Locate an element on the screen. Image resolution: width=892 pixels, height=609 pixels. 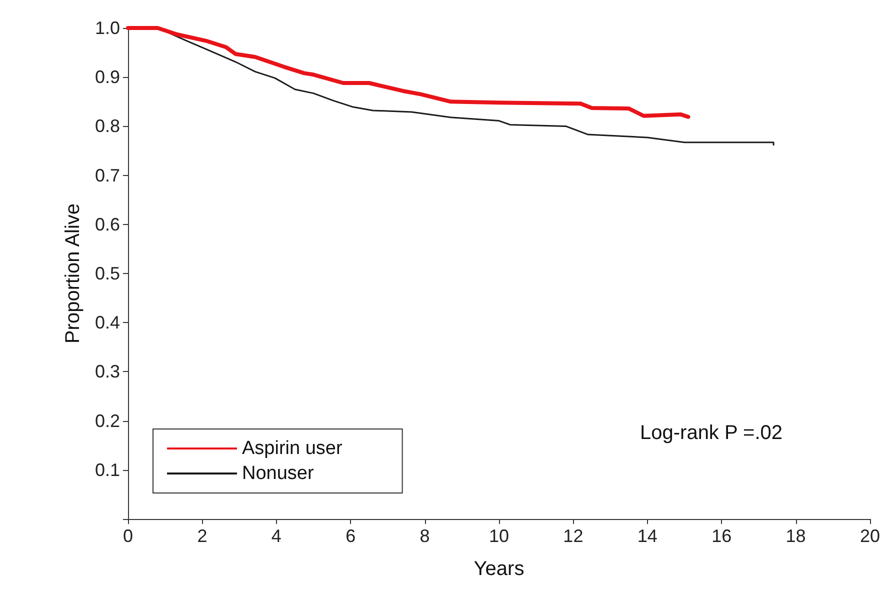
legend-label: Nonuser is located at coordinates (278, 473).